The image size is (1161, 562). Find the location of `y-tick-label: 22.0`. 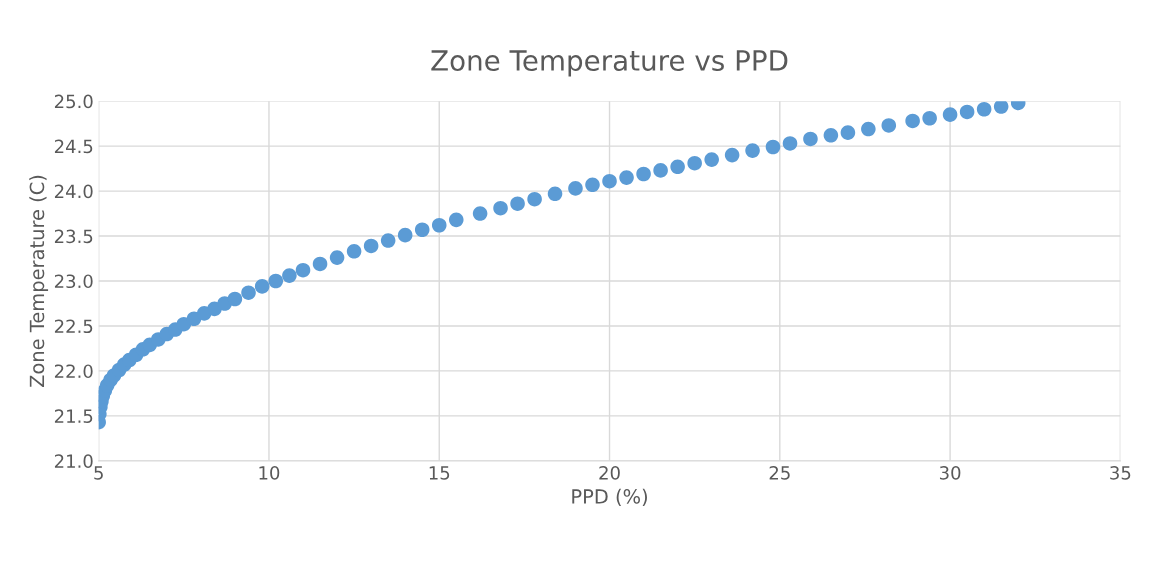

y-tick-label: 22.0 is located at coordinates (73, 371).